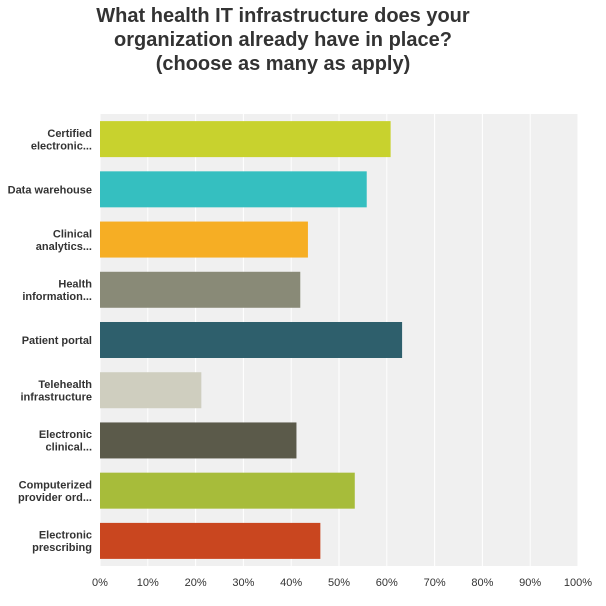 This screenshot has width=606, height=606. I want to click on x-tick-label: 20%, so click(196, 583).